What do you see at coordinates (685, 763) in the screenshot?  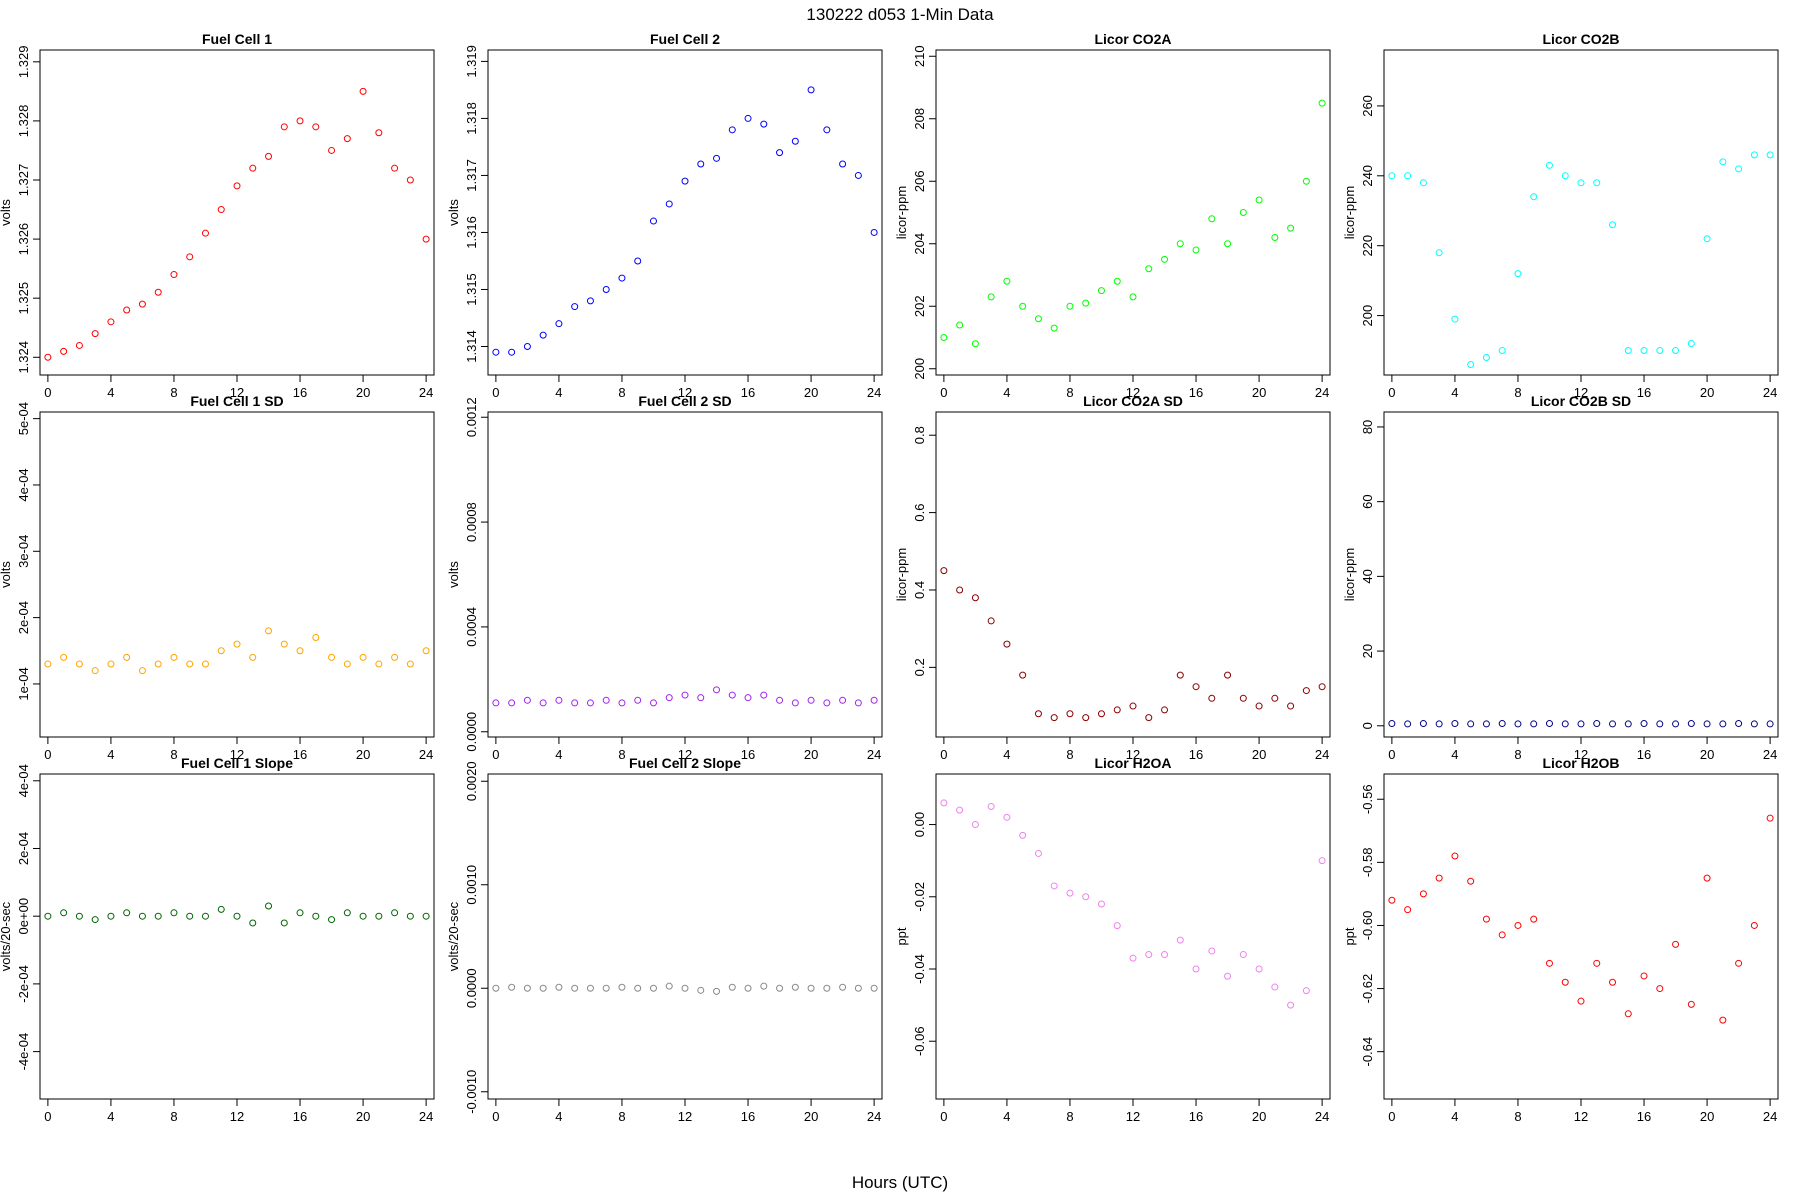 I see `panel-title: Fuel Cell 2 Slope` at bounding box center [685, 763].